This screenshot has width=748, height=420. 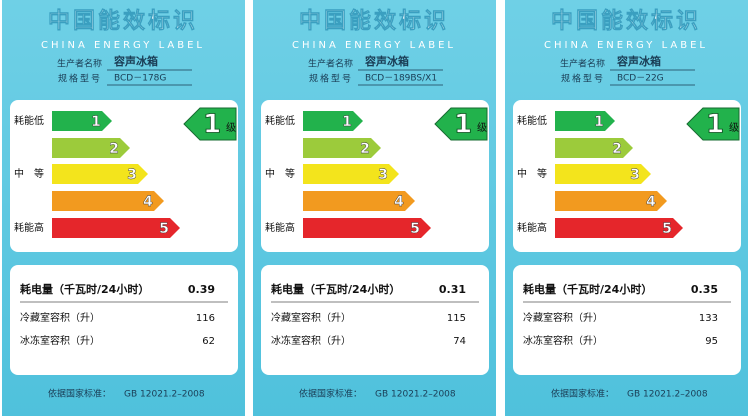 I want to click on freezer: 62, so click(x=208, y=341).